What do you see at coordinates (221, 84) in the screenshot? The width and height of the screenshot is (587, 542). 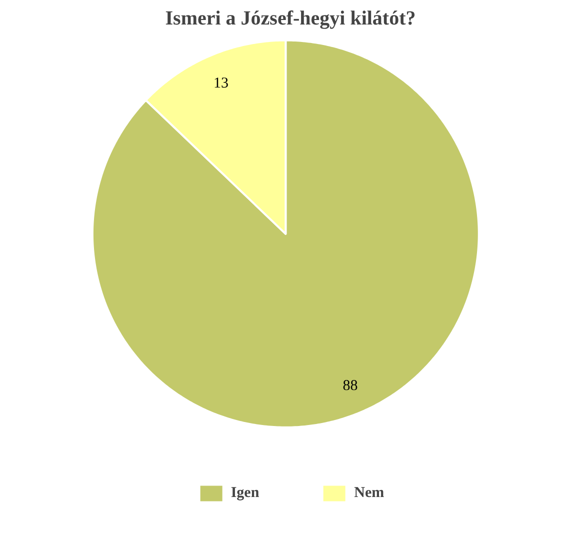 I see `data-label: 13` at bounding box center [221, 84].